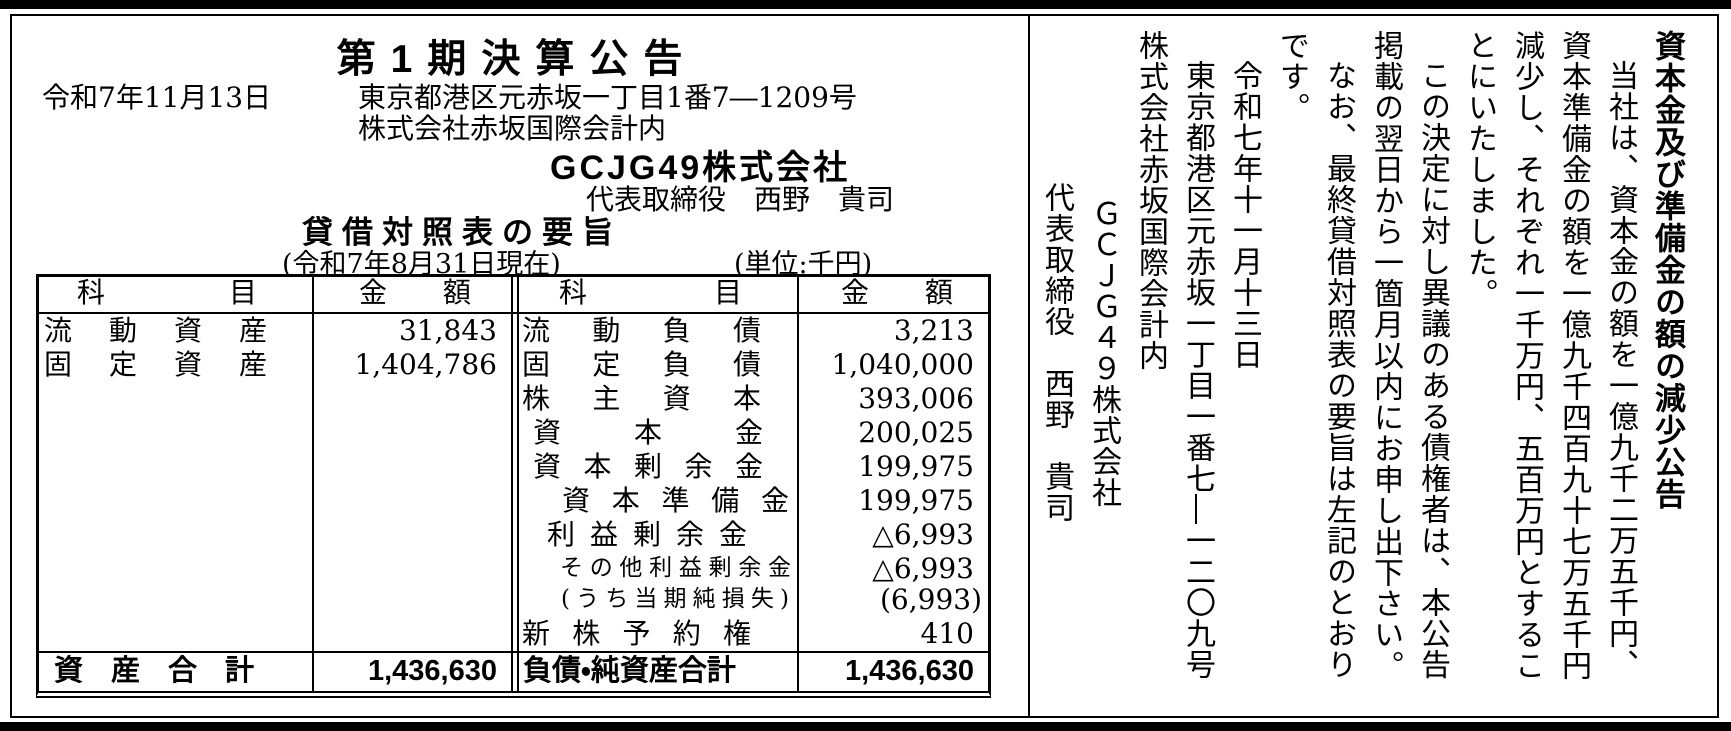 Image resolution: width=1731 pixels, height=731 pixels. Describe the element at coordinates (513, 501) in the screenshot. I see `table-row: 資本準備金 199,975` at that location.